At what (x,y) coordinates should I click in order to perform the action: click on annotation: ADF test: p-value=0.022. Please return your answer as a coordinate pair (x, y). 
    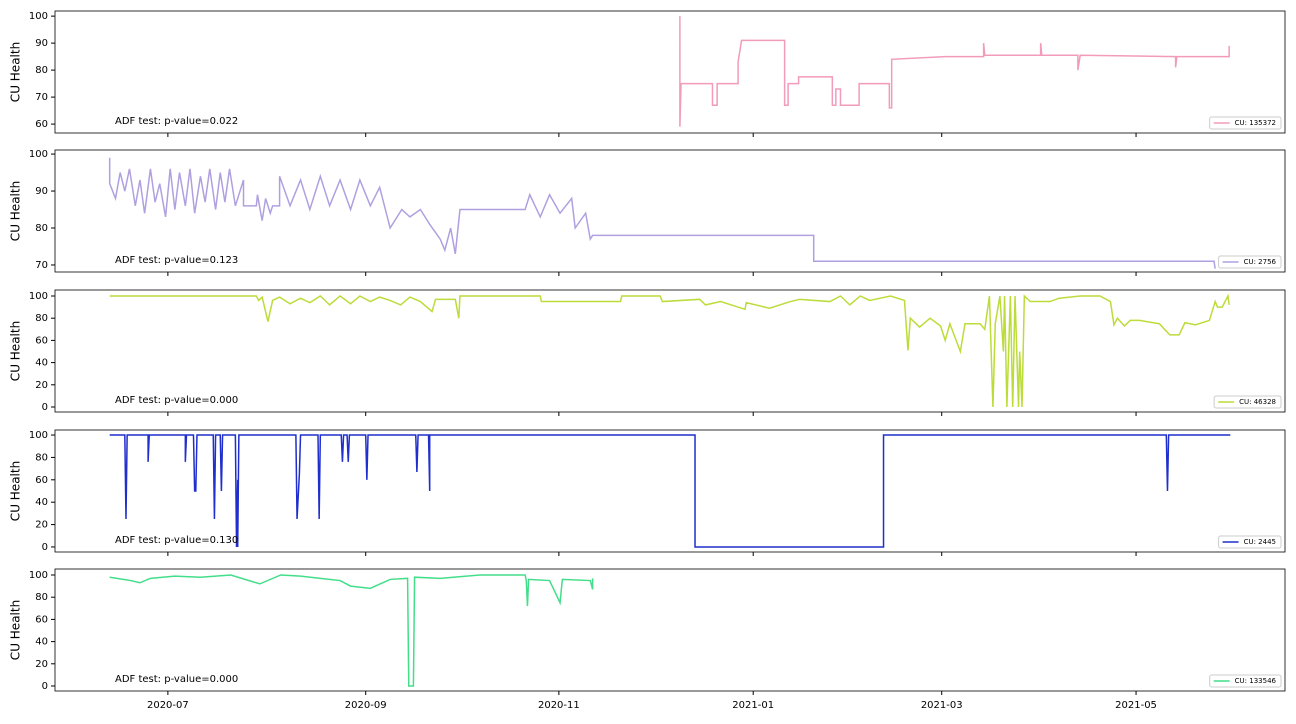
    Looking at the image, I should click on (176, 121).